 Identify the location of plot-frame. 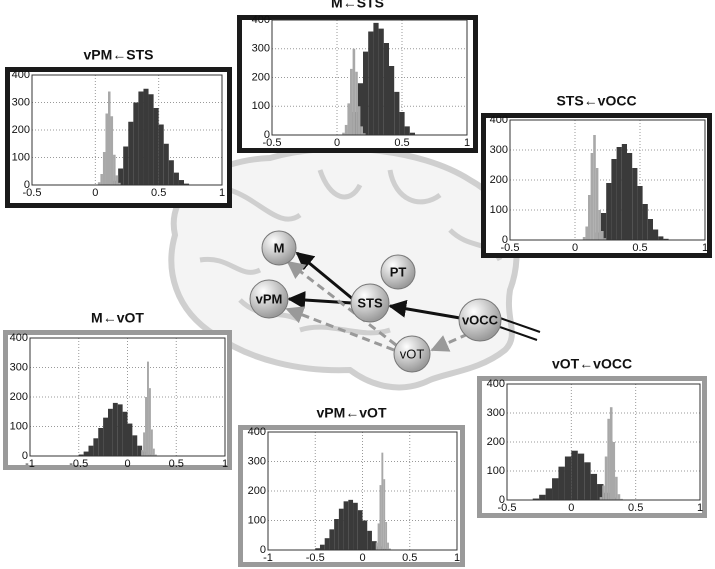
(127, 130).